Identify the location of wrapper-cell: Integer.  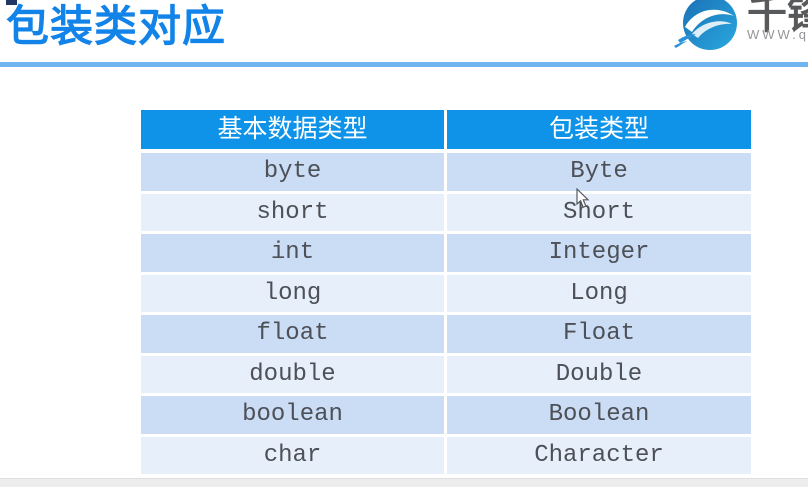
(599, 253).